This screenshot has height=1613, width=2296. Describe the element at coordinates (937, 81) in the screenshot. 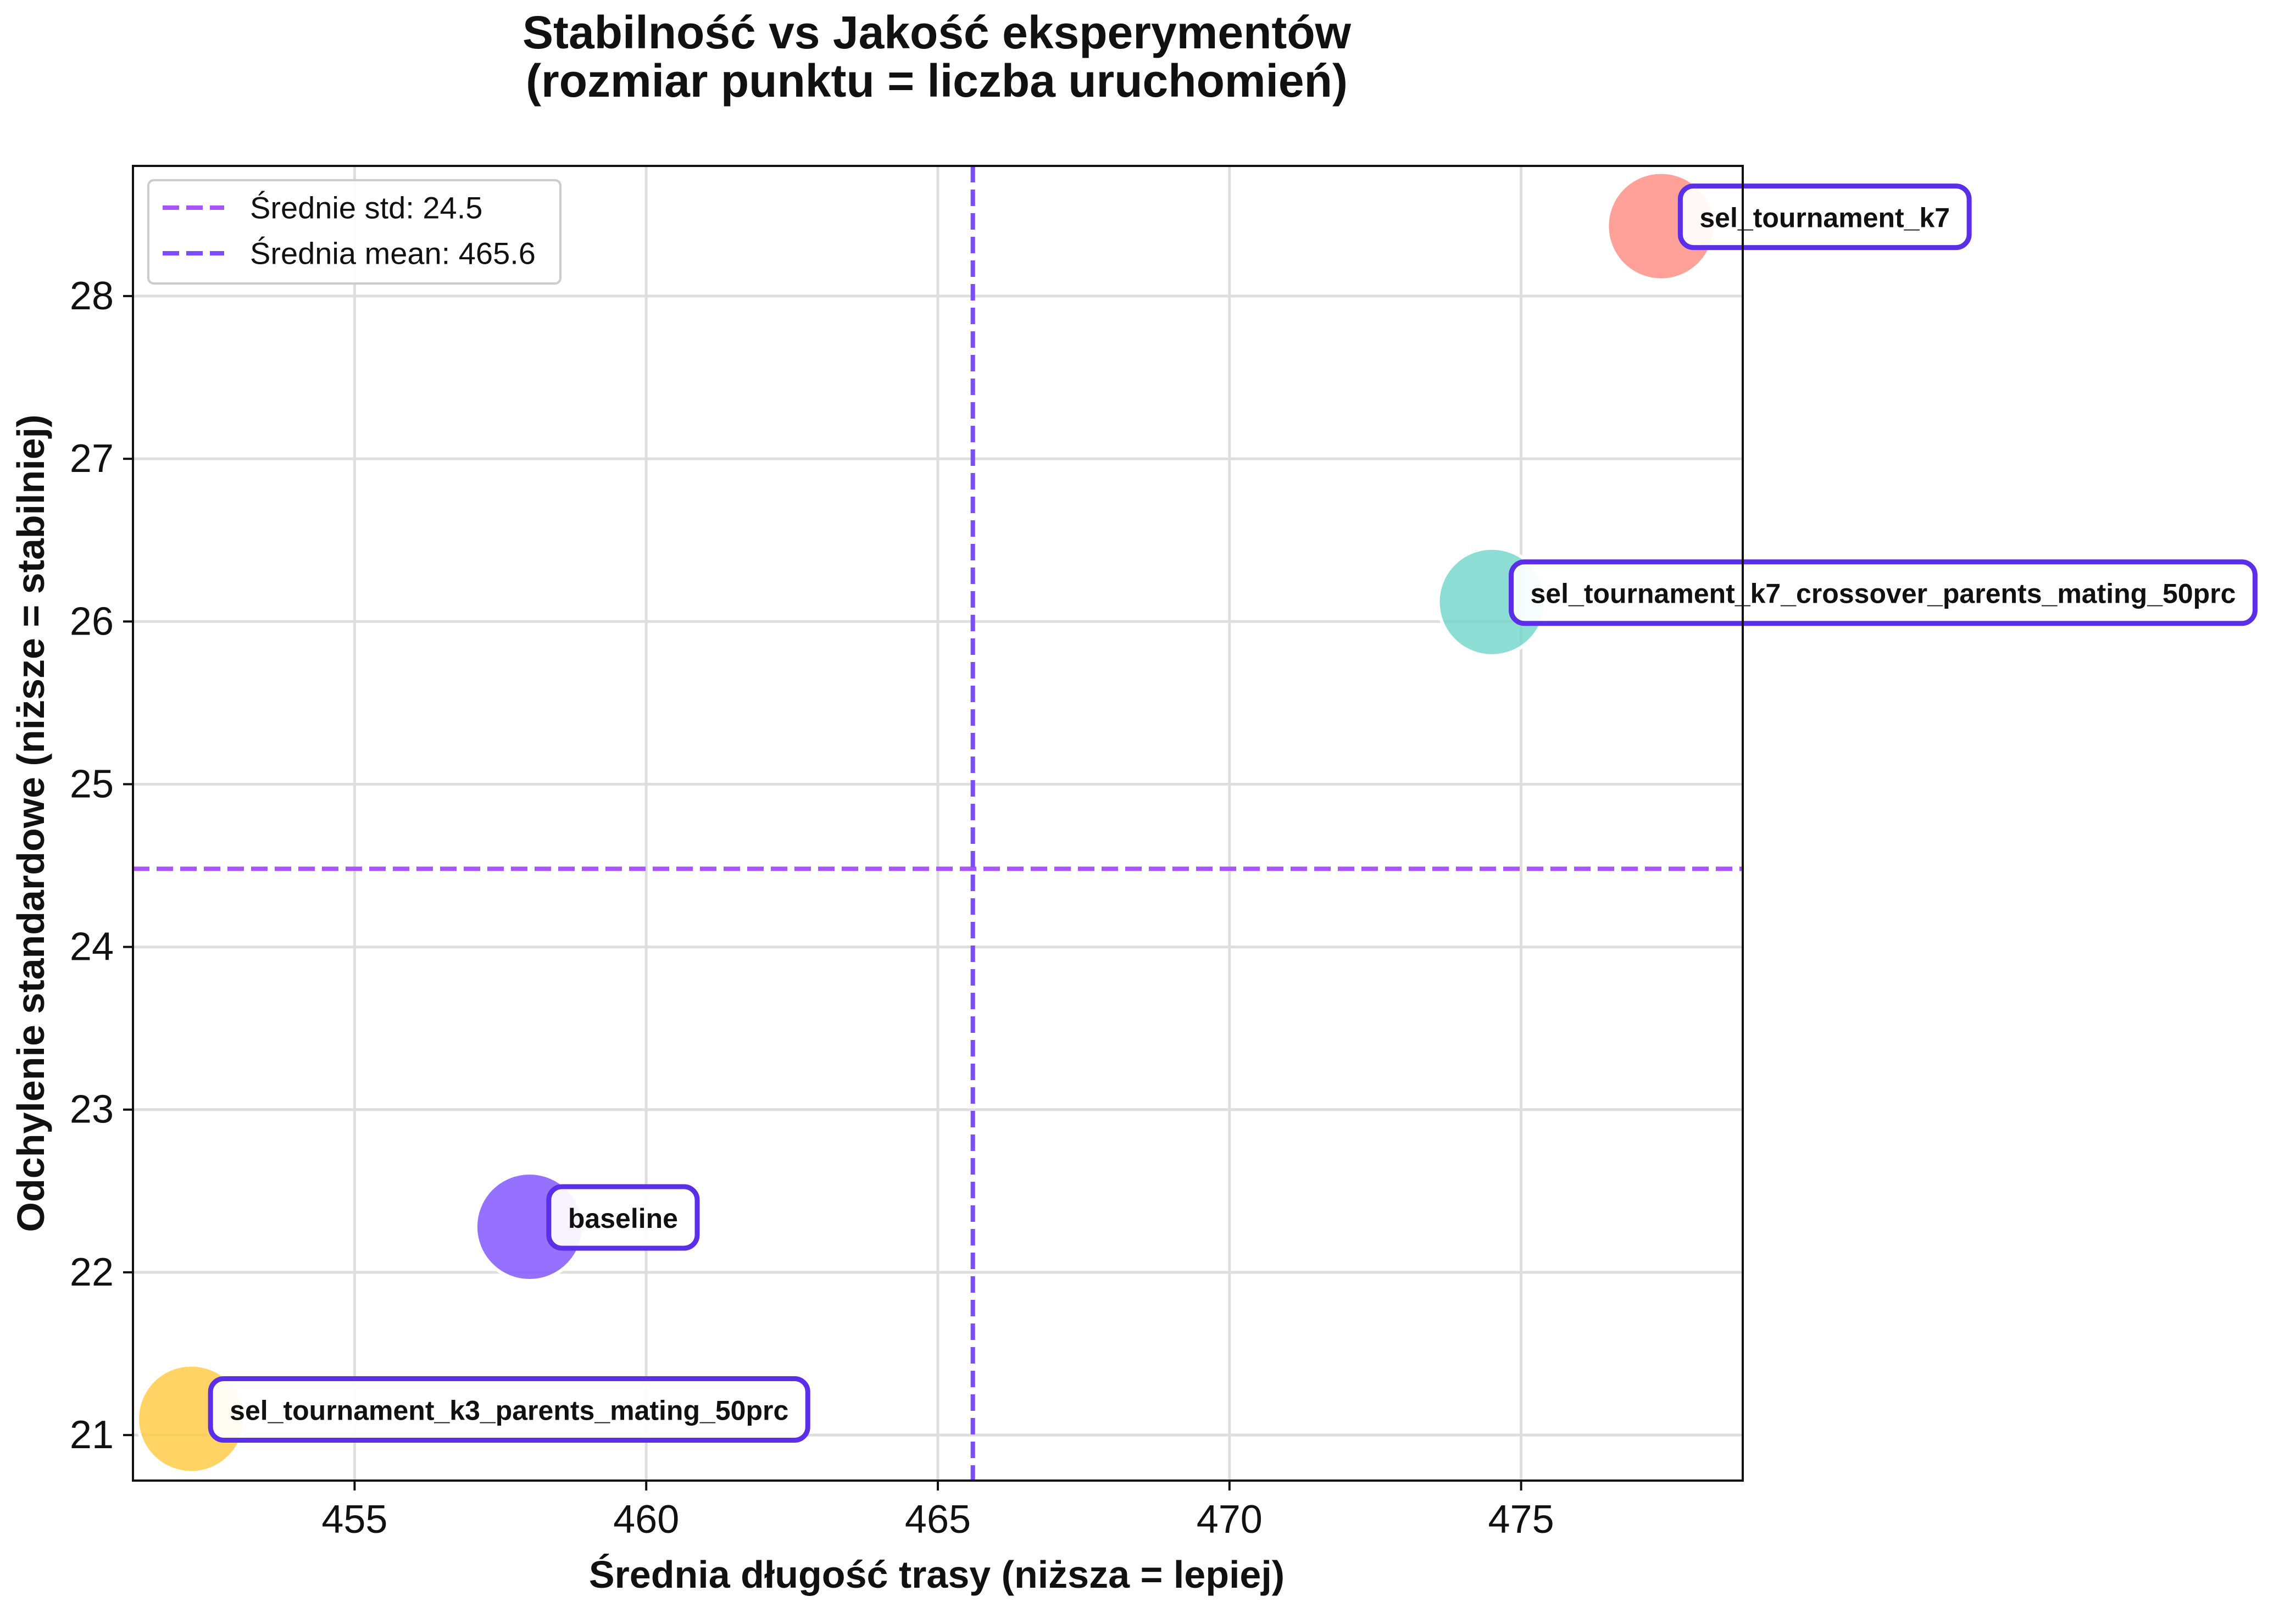

I see `chart-title-line: (rozmiar punktu = liczba uruchomień)` at that location.